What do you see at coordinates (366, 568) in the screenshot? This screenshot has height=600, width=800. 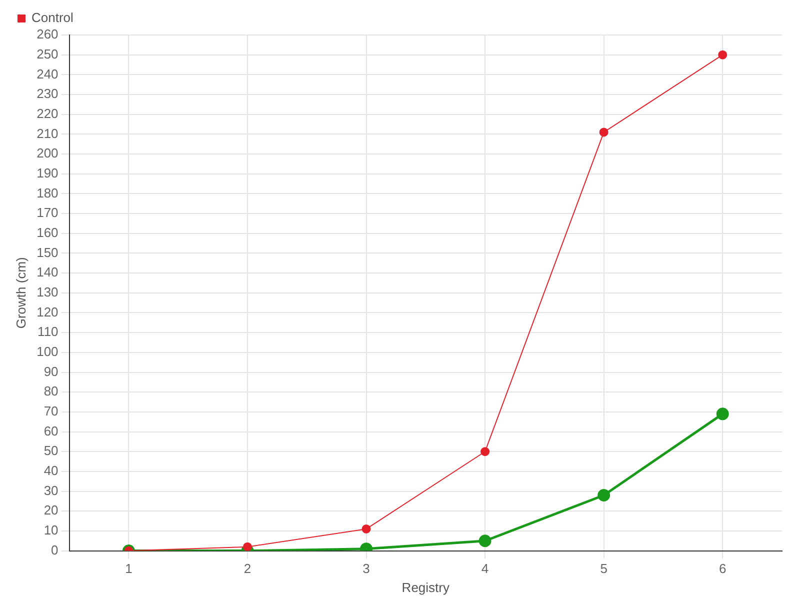 I see `x-tick-label: 3` at bounding box center [366, 568].